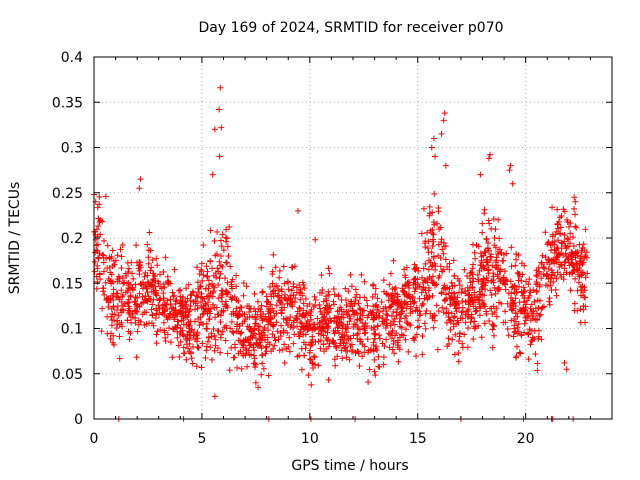  I want to click on y-tick-label: 0.25, so click(67, 194).